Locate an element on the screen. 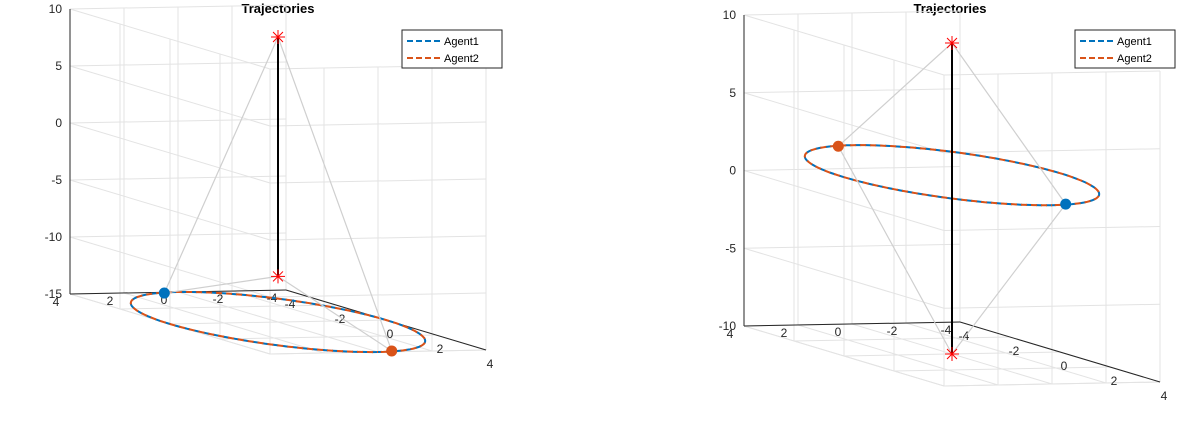  y-tick-label: -4 is located at coordinates (946, 330).